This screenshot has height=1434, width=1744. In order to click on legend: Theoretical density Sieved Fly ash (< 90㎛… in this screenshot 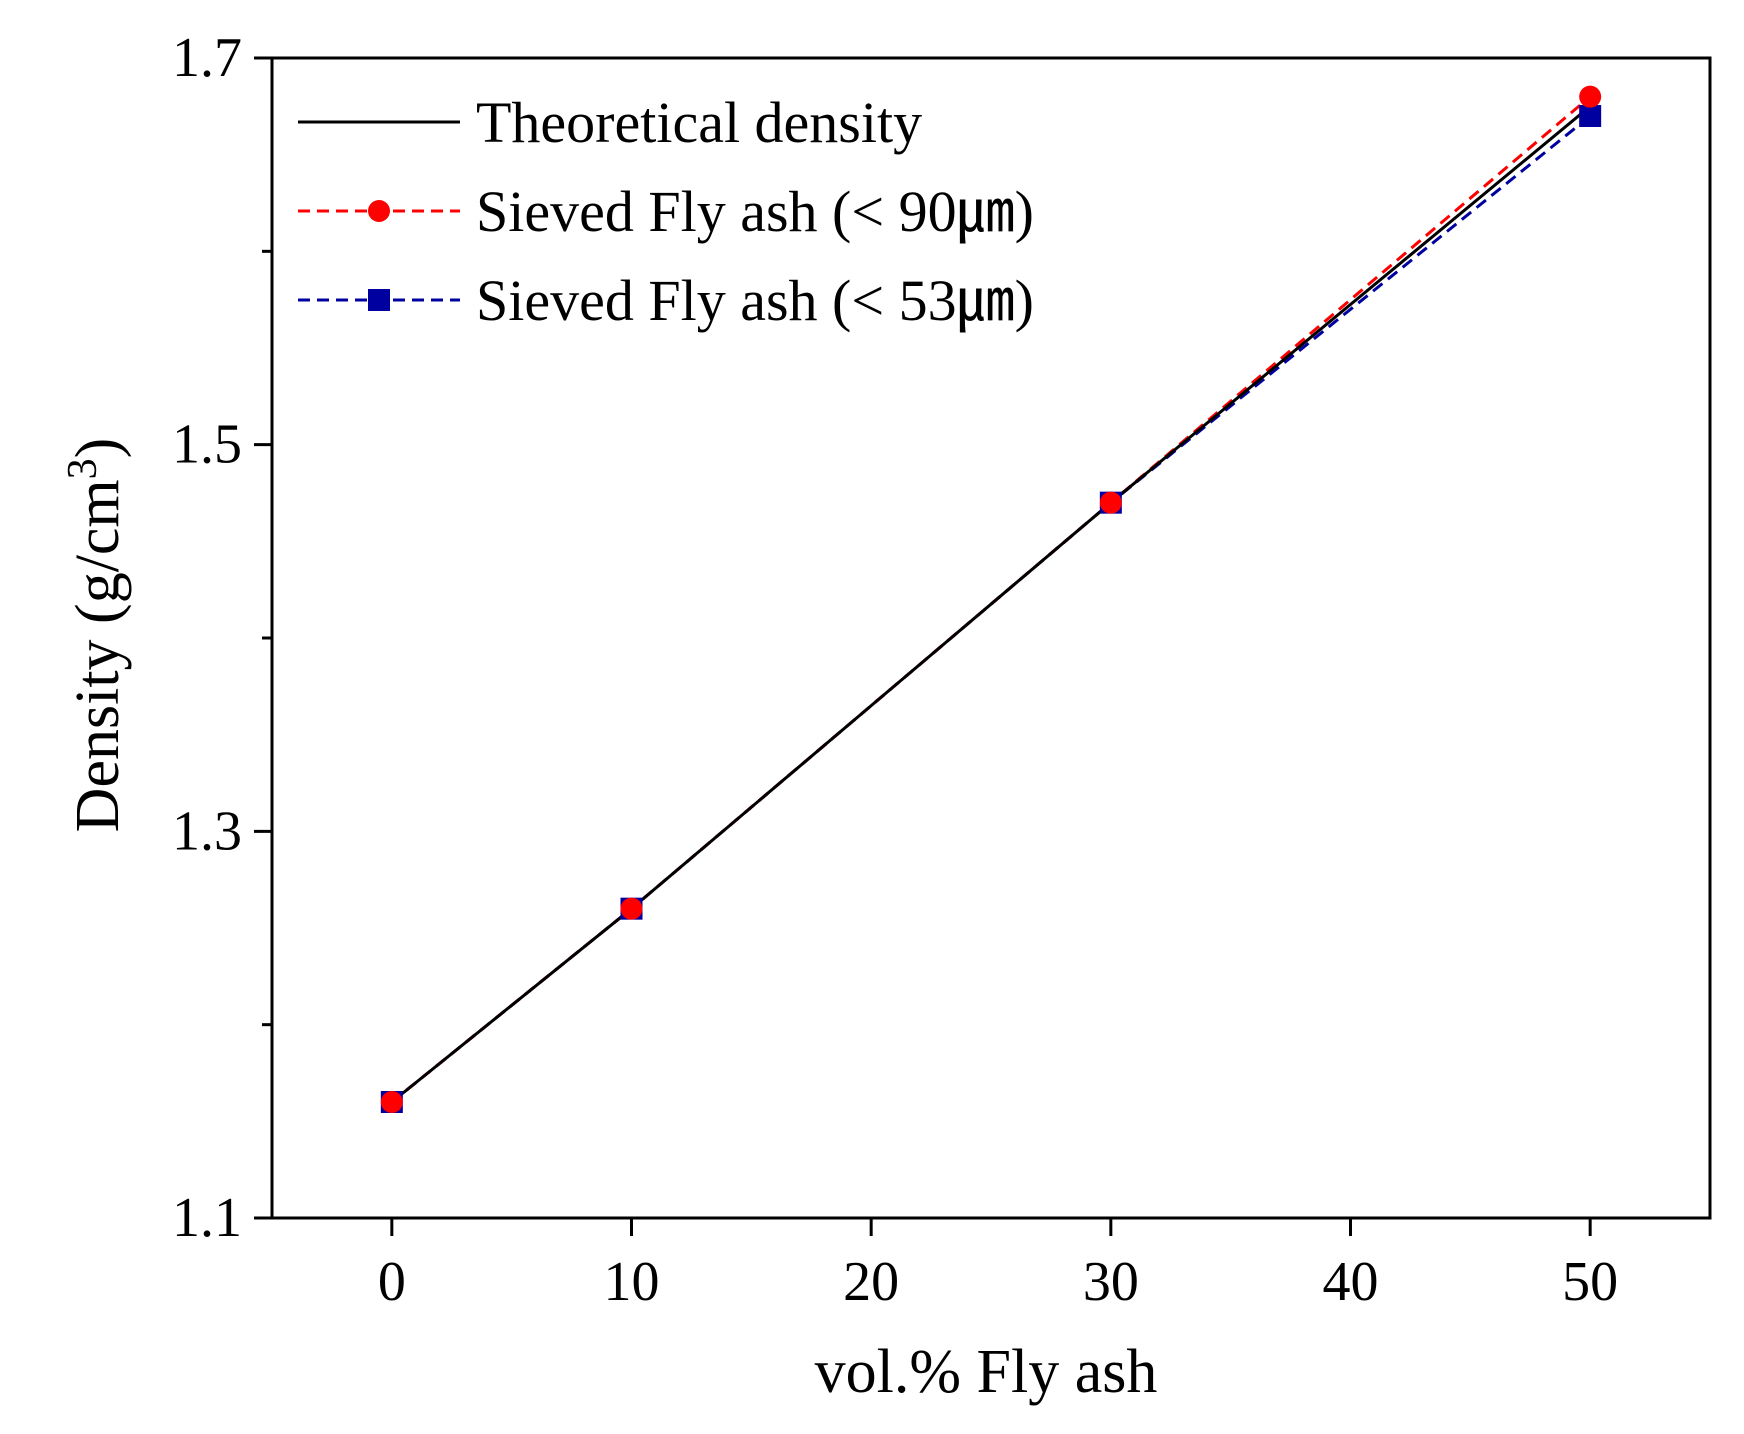, I will do `click(666, 211)`.